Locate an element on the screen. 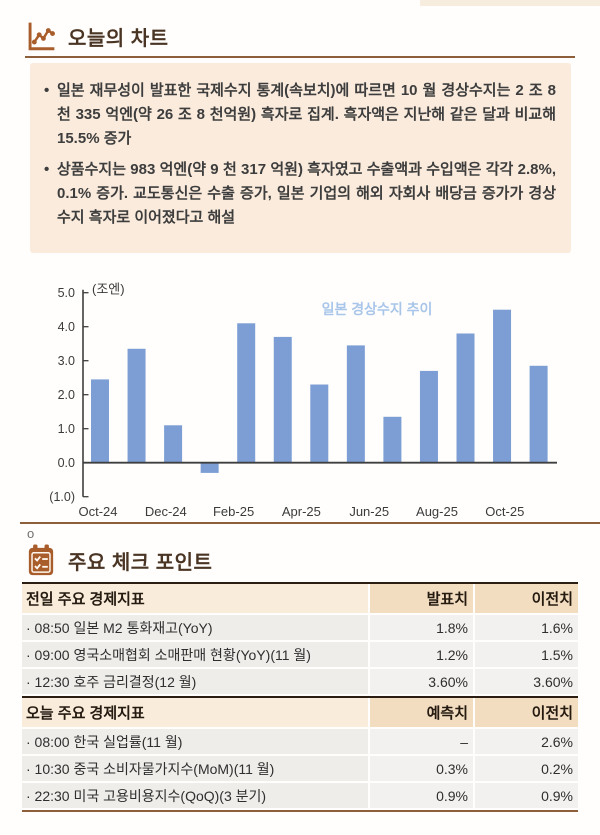 The width and height of the screenshot is (600, 835). group-header-label: 오늘 주요 경제지표 is located at coordinates (195, 712).